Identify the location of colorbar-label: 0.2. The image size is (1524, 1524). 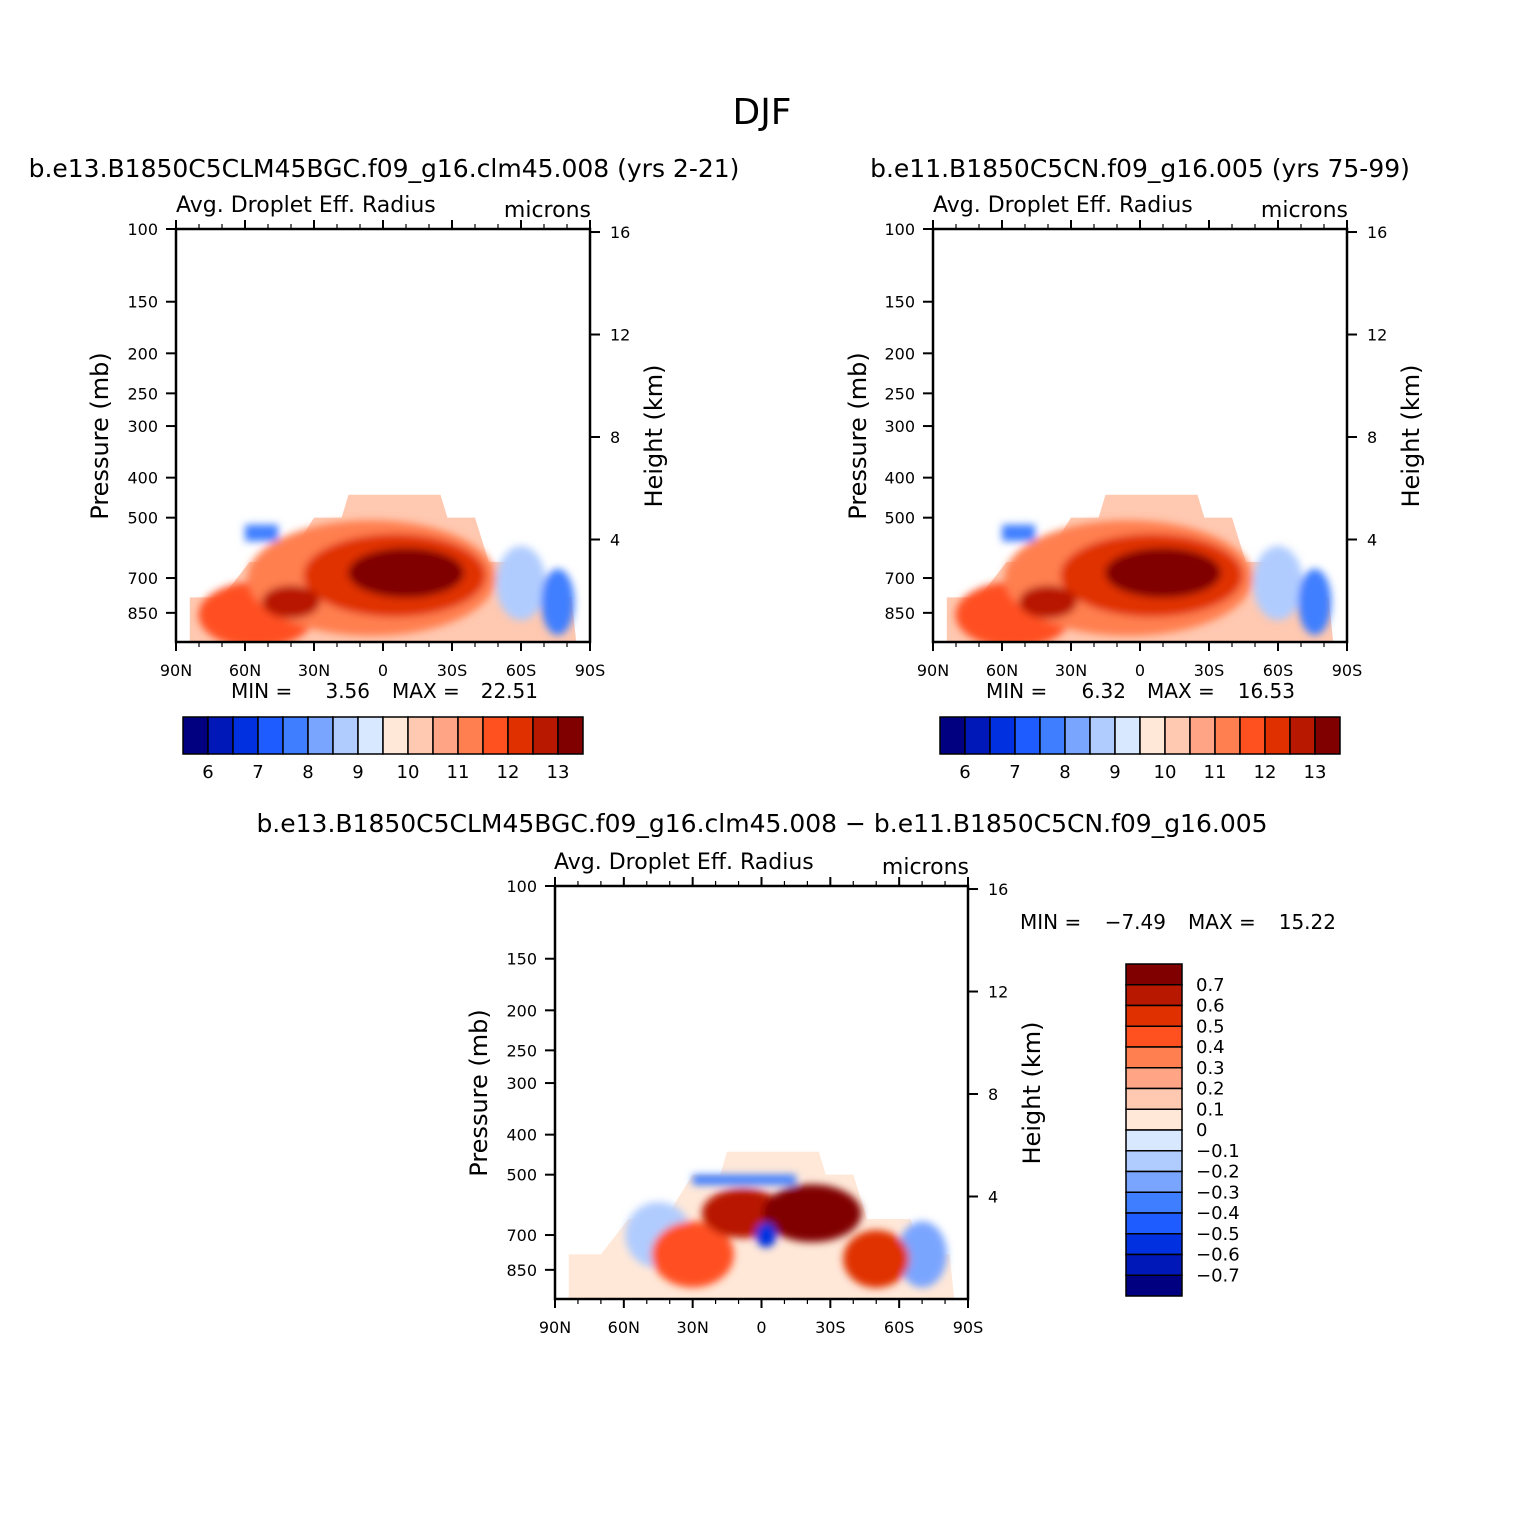
(1210, 1089).